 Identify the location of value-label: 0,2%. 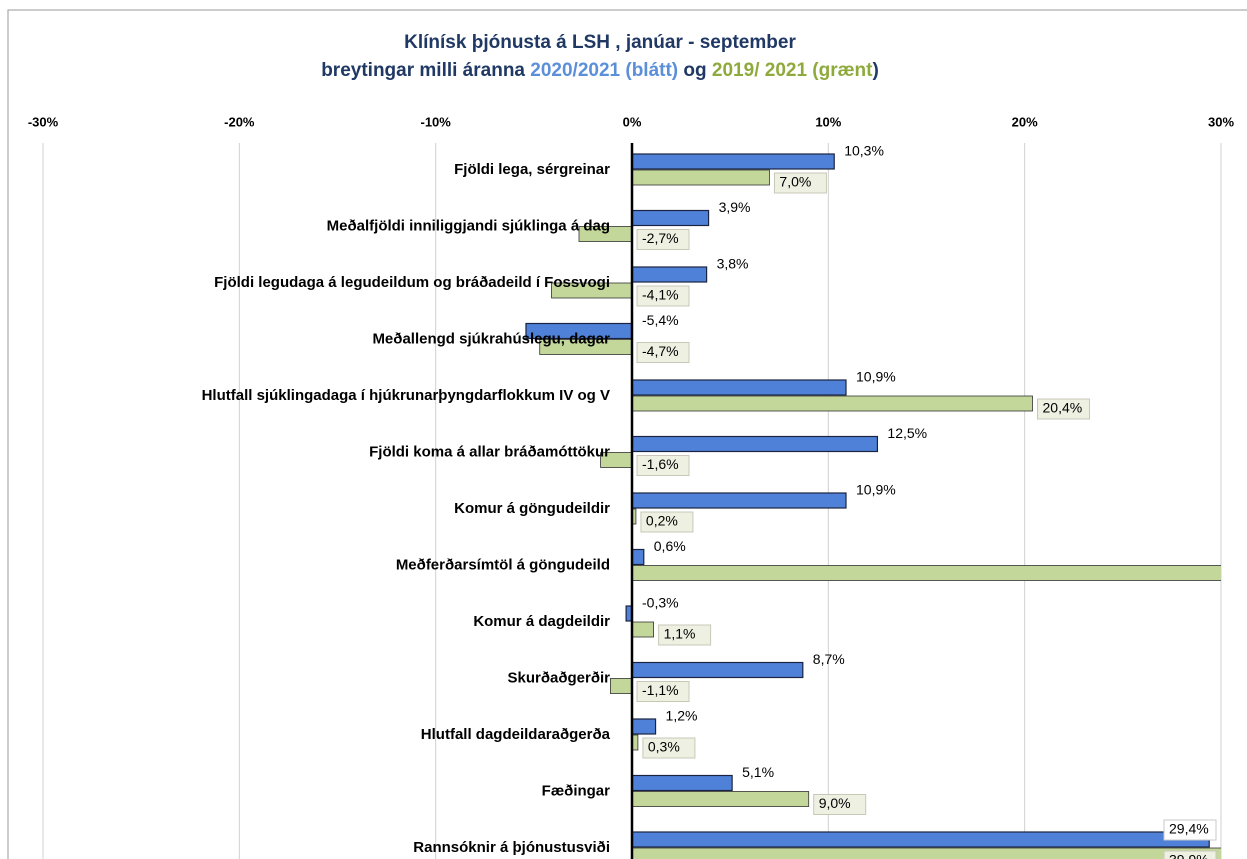
(662, 521).